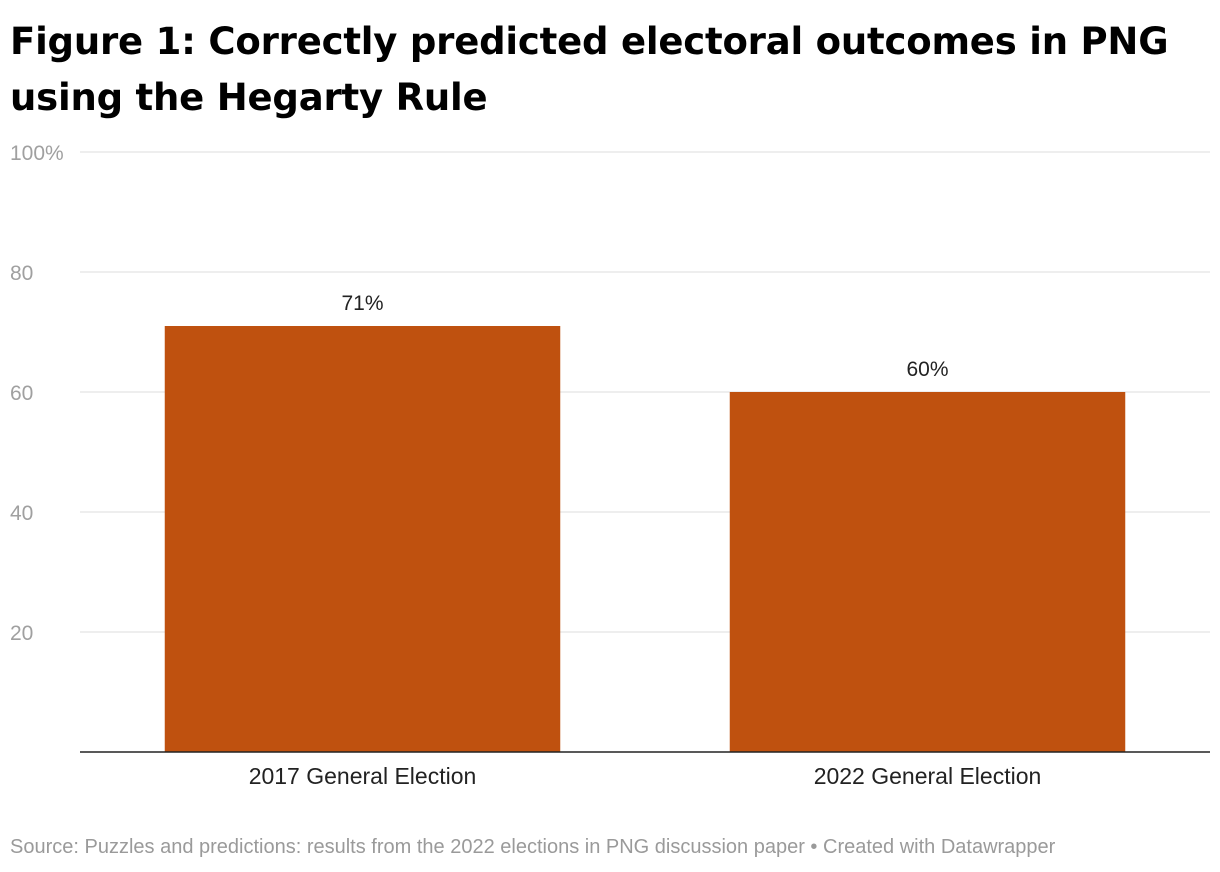 The height and width of the screenshot is (872, 1220). What do you see at coordinates (939, 847) in the screenshot?
I see `credit-text: Created with Datawrapper` at bounding box center [939, 847].